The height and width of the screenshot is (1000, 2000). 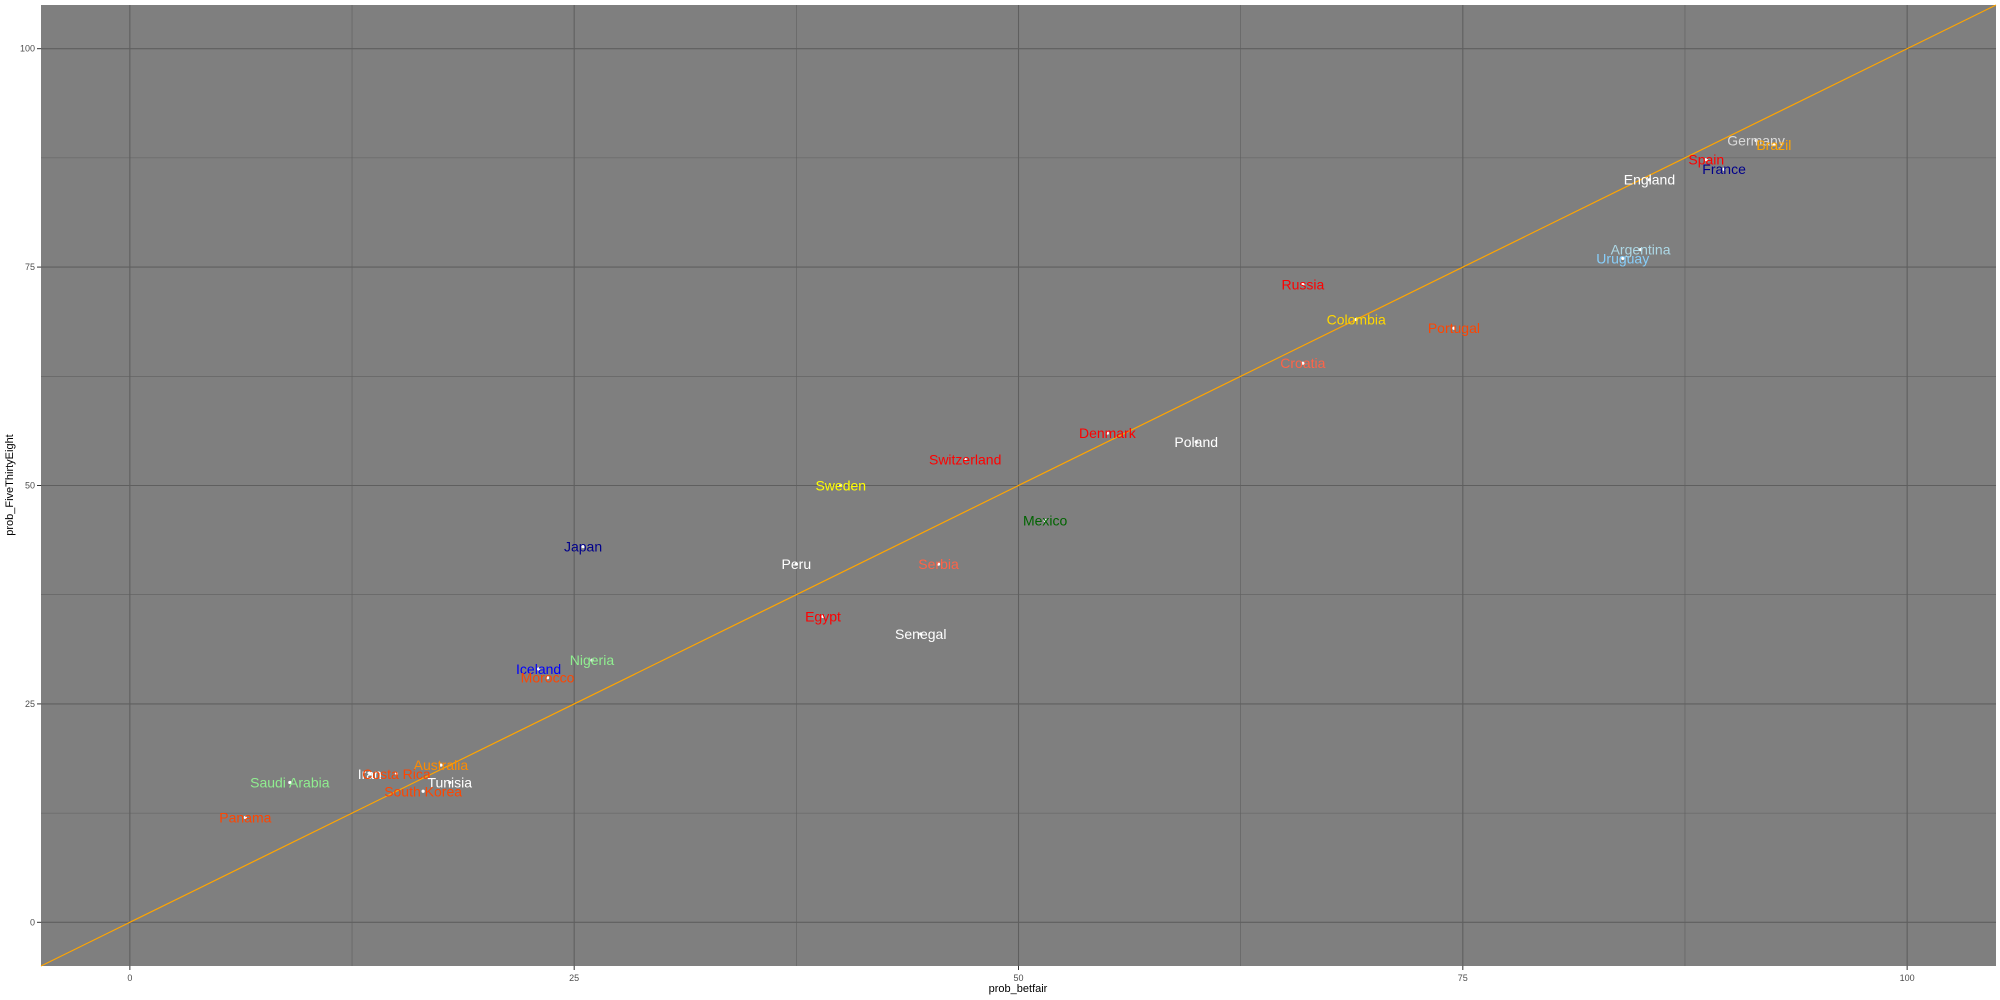 I want to click on point-label: Costa Rica, so click(x=396, y=774).